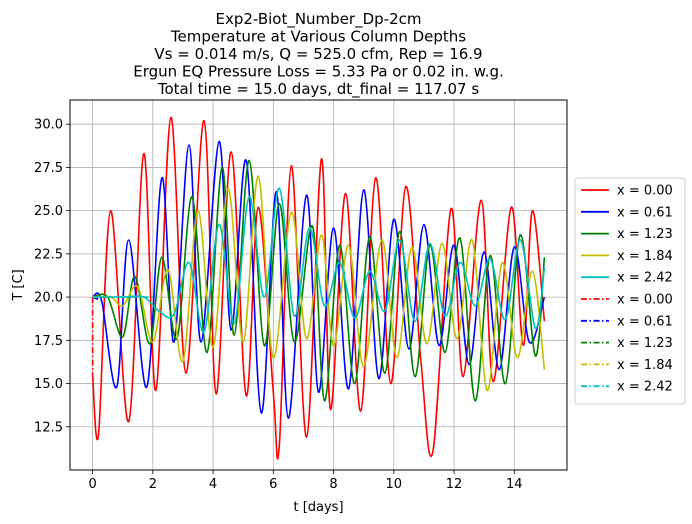  Describe the element at coordinates (18, 285) in the screenshot. I see `y-axis-label: T [C]` at that location.